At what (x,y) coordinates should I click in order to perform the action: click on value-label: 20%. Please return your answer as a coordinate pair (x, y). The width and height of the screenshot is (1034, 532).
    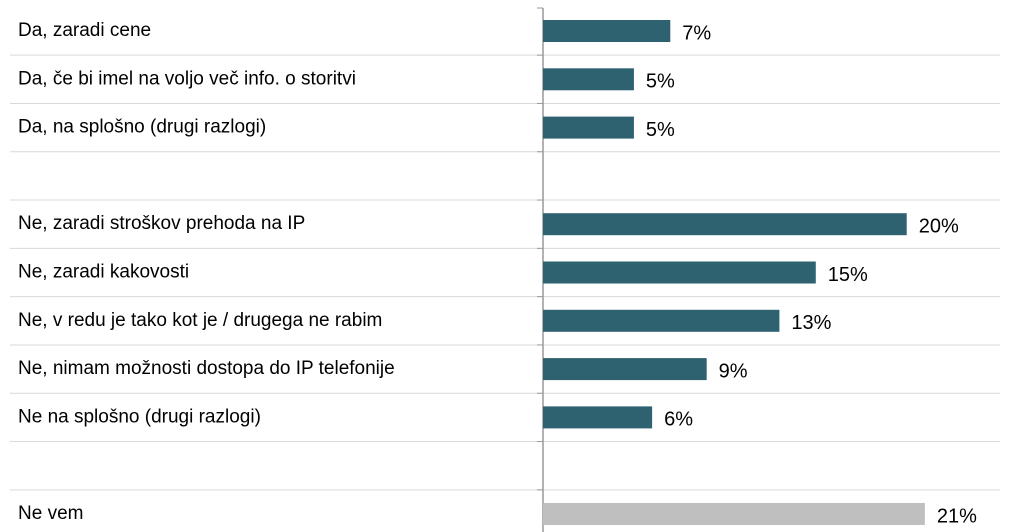
    Looking at the image, I should click on (939, 226).